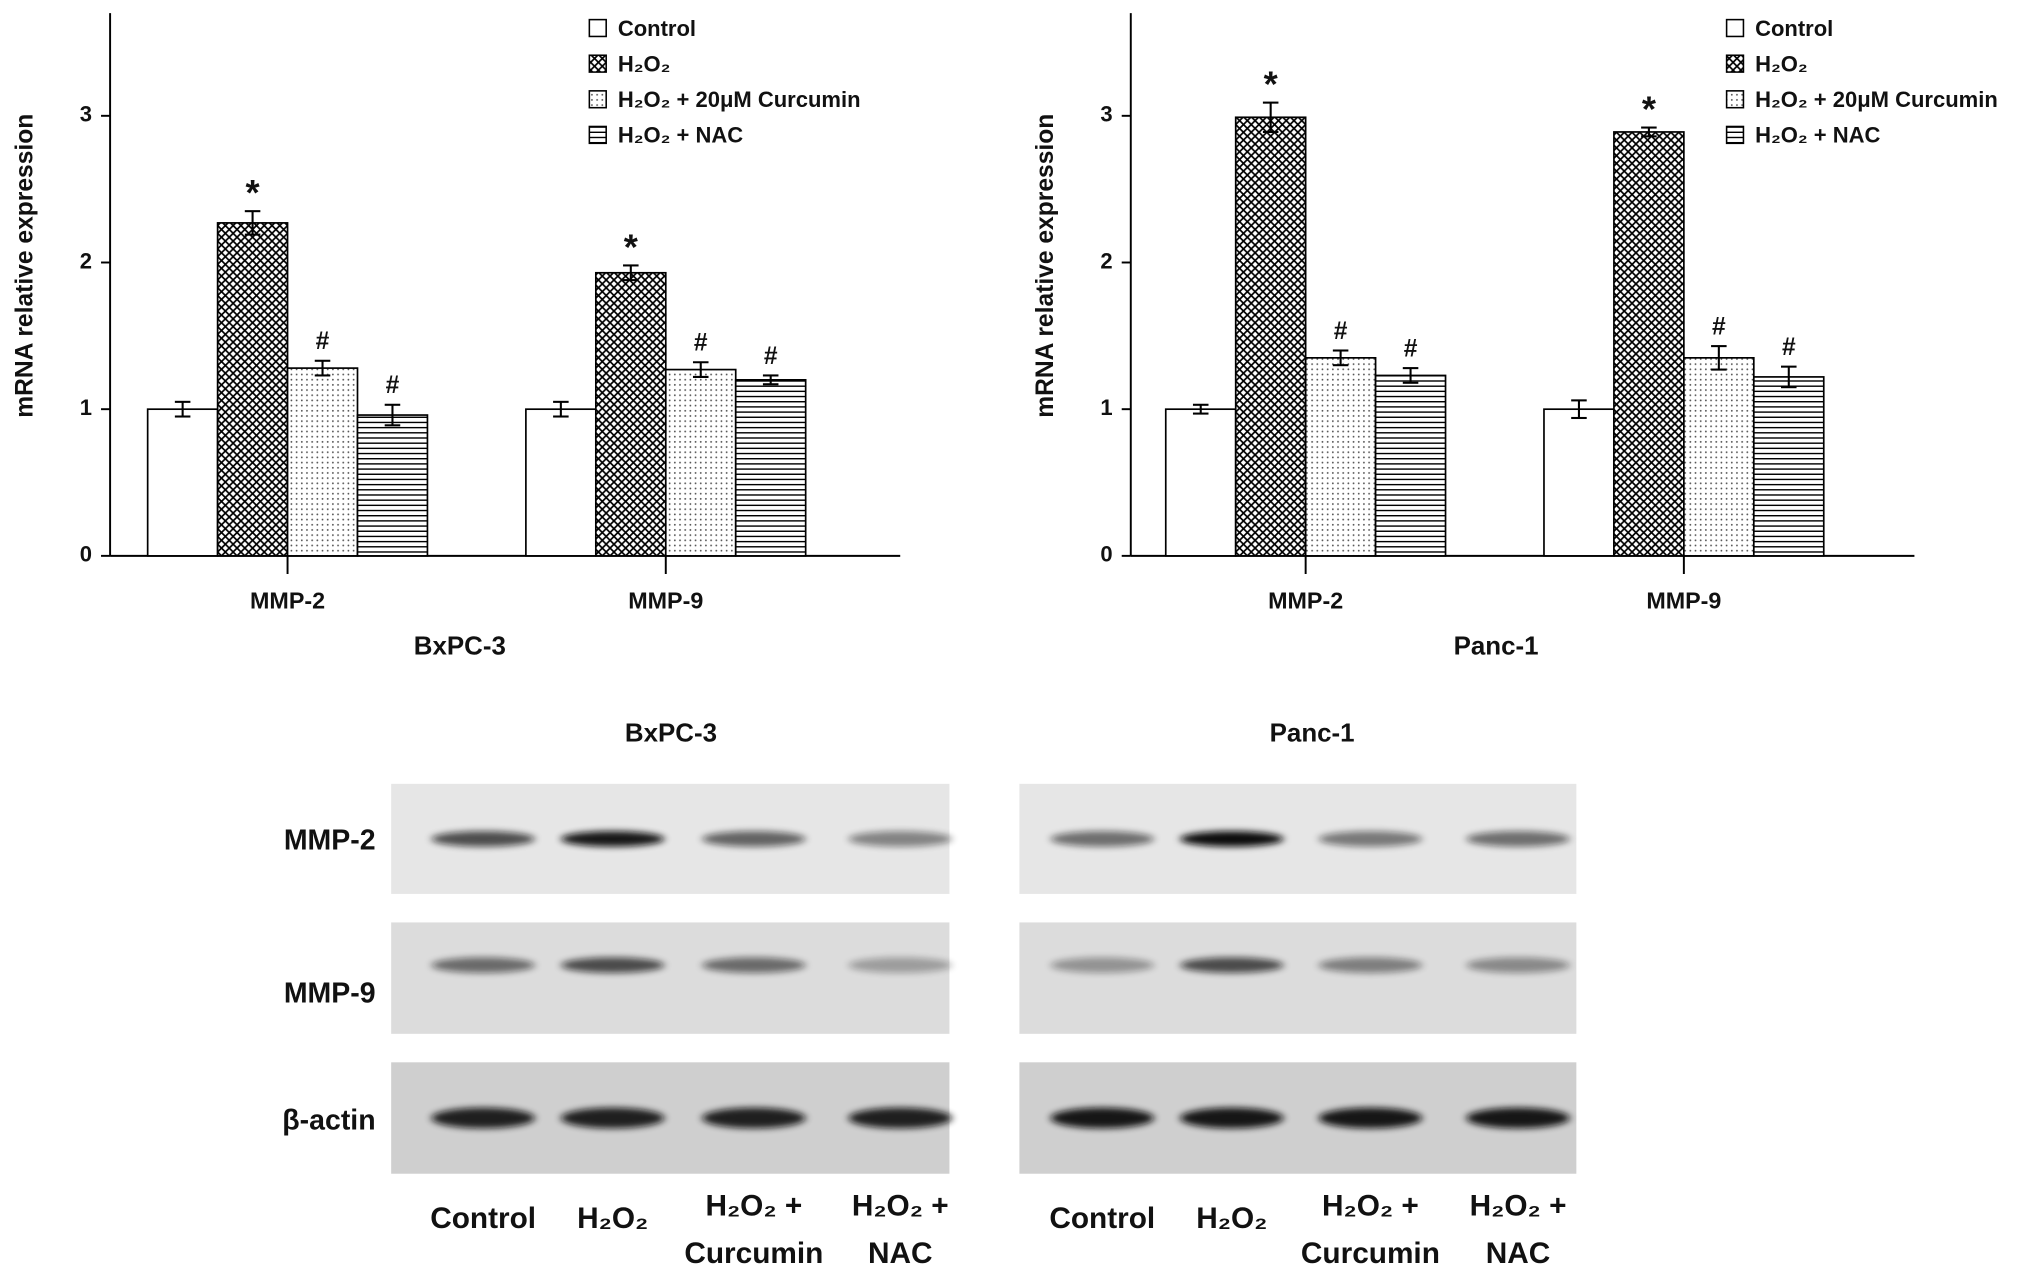 Image resolution: width=2031 pixels, height=1284 pixels. I want to click on blot-row-label: MMP-2, so click(330, 841).